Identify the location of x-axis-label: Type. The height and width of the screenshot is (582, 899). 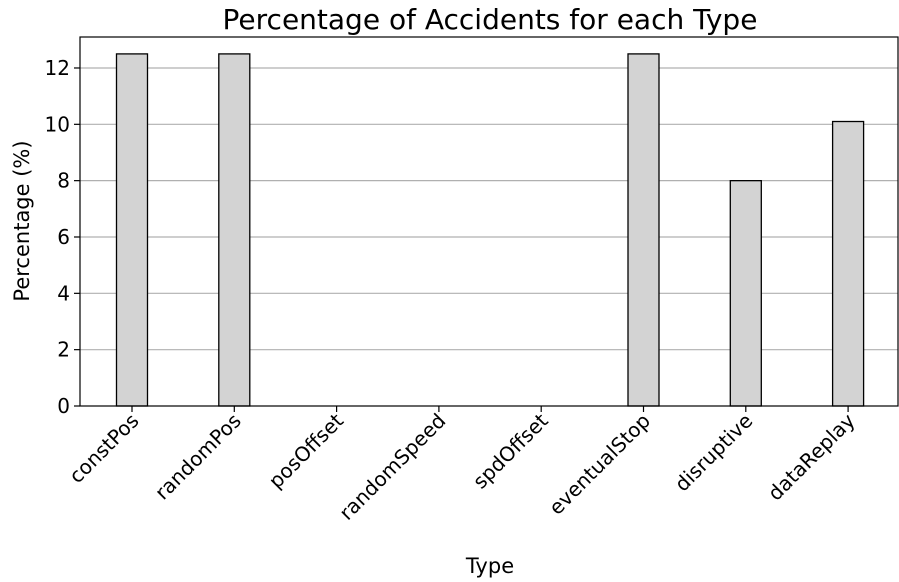
(489, 566).